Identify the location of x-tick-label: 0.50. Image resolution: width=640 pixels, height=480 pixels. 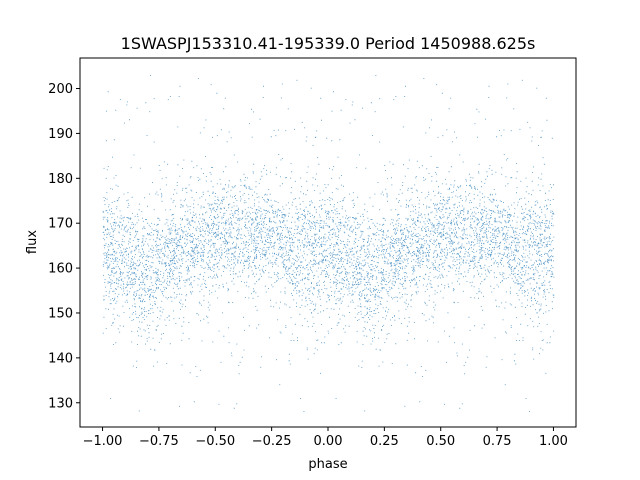
(440, 441).